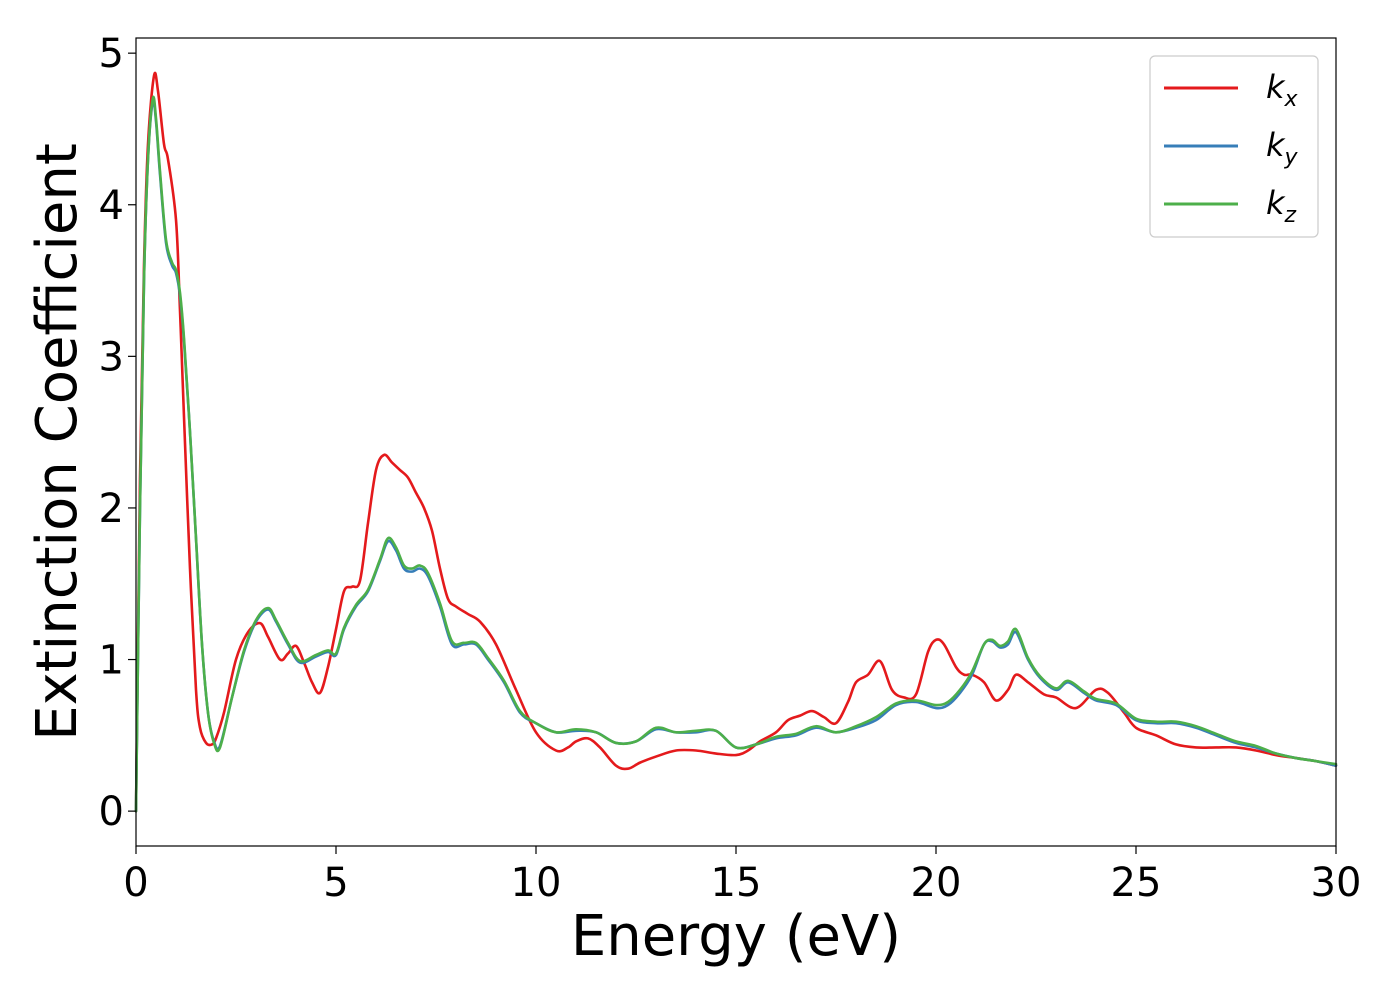 This screenshot has height=1000, width=1400. What do you see at coordinates (111, 812) in the screenshot?
I see `y-tick-label: 0` at bounding box center [111, 812].